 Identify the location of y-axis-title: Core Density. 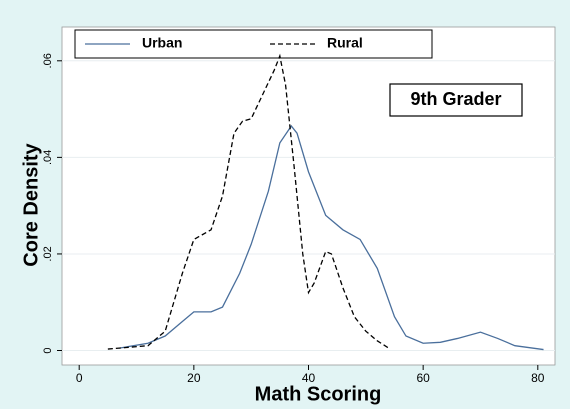
(31, 204).